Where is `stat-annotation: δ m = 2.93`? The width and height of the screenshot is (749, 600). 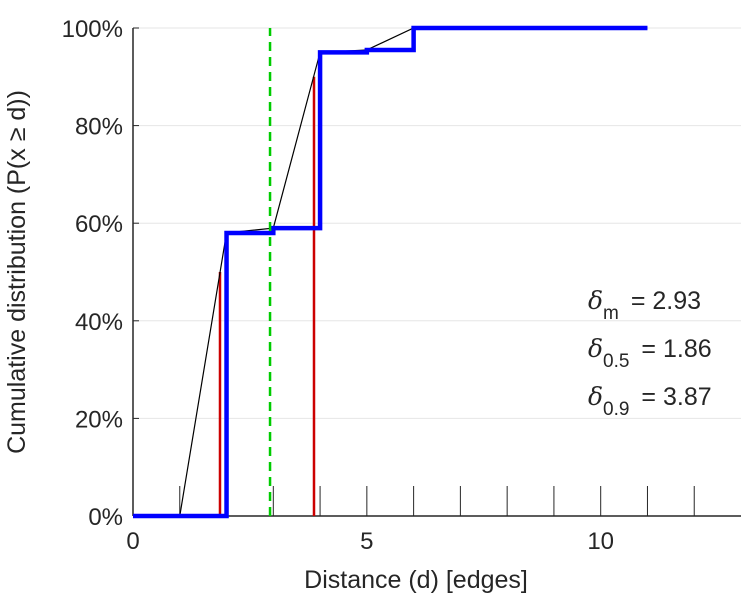 stat-annotation: δ m = 2.93 is located at coordinates (644, 305).